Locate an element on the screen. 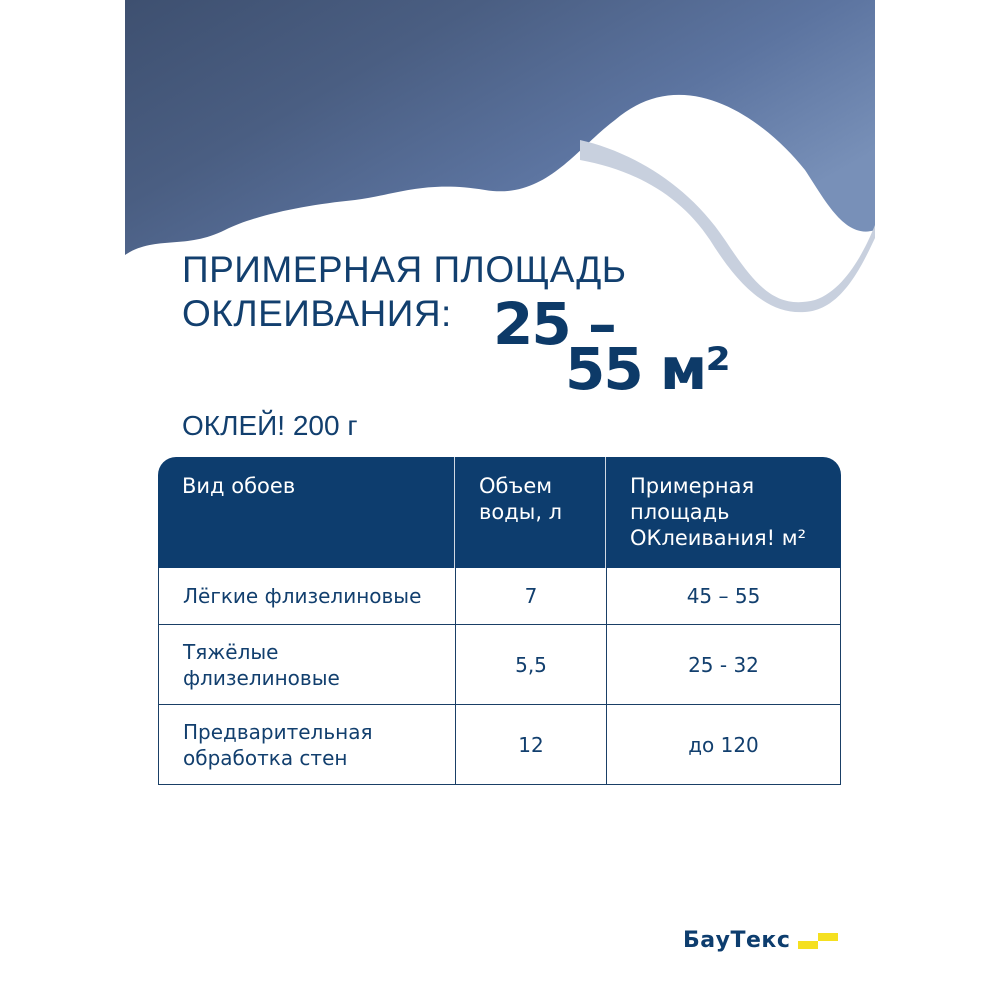  brand-logo: БауТекс is located at coordinates (761, 940).